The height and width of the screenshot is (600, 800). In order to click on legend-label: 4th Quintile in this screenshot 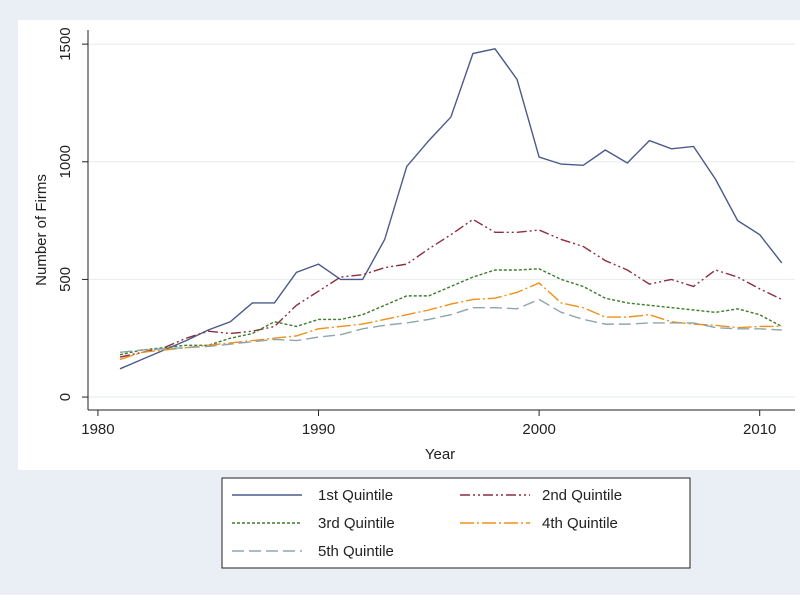, I will do `click(580, 523)`.